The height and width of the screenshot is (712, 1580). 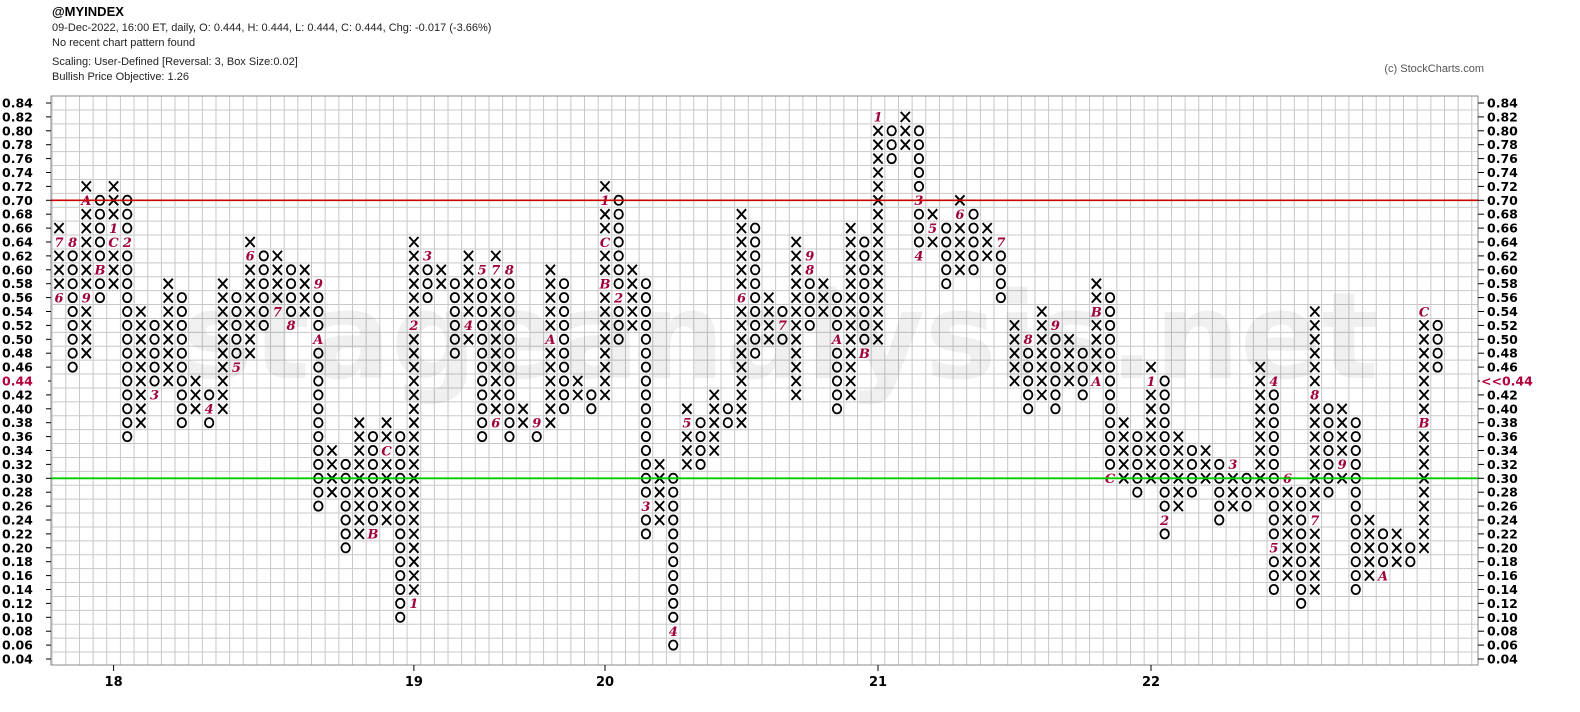 What do you see at coordinates (1164, 521) in the screenshot?
I see `month-marker: 2` at bounding box center [1164, 521].